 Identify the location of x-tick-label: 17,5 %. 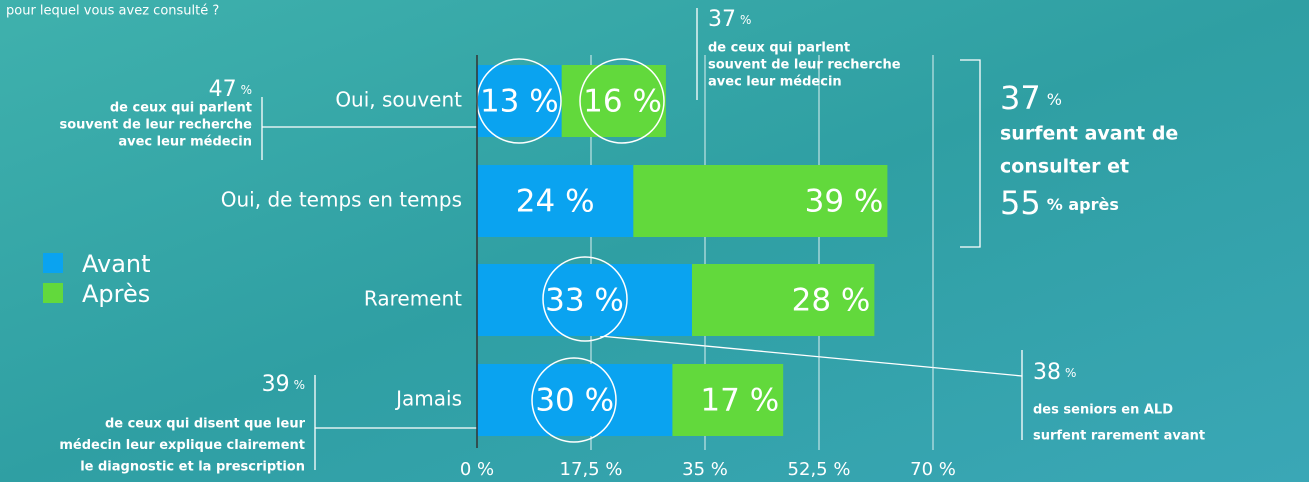
(591, 469).